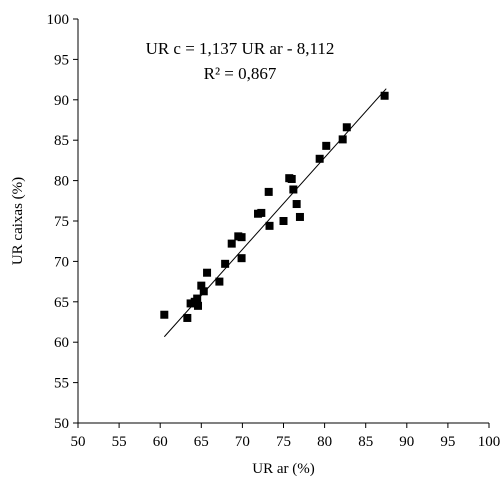 This screenshot has height=478, width=504. I want to click on equation-annotation: UR c = 1,137 UR ar - 8,112, so click(240, 48).